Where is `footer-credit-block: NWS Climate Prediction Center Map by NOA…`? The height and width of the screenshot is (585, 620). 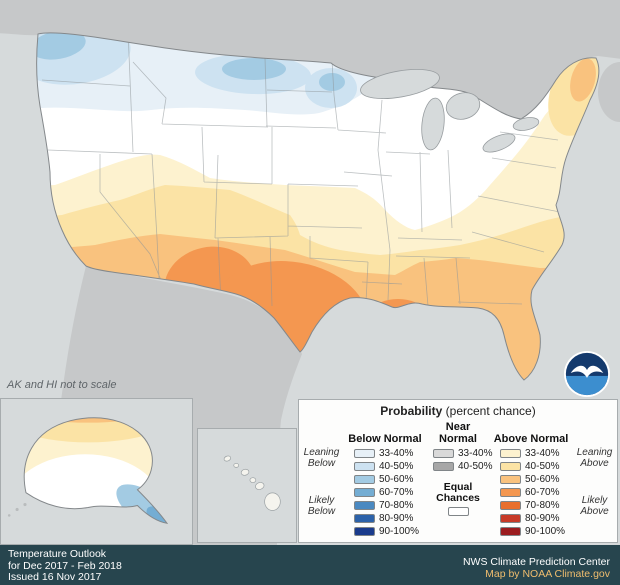
footer-credit-block: NWS Climate Prediction Center Map by NOA… is located at coordinates (536, 567).